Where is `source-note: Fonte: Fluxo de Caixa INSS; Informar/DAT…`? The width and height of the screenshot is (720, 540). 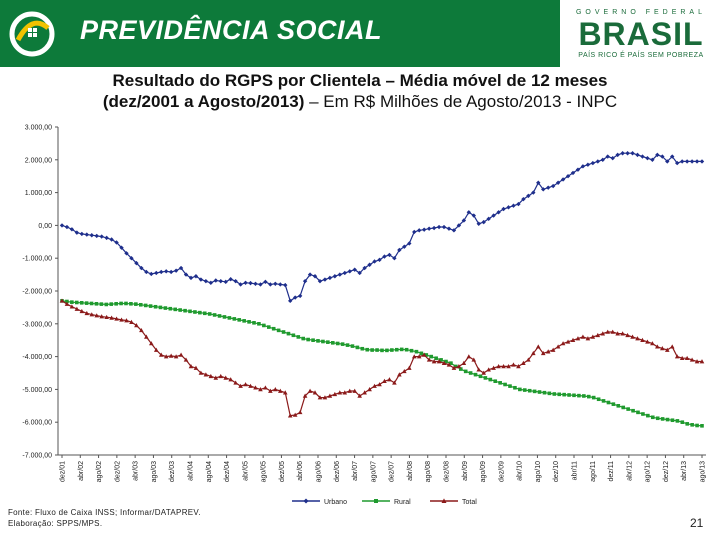
source-note: Fonte: Fluxo de Caixa INSS; Informar/DAT… is located at coordinates (104, 518).